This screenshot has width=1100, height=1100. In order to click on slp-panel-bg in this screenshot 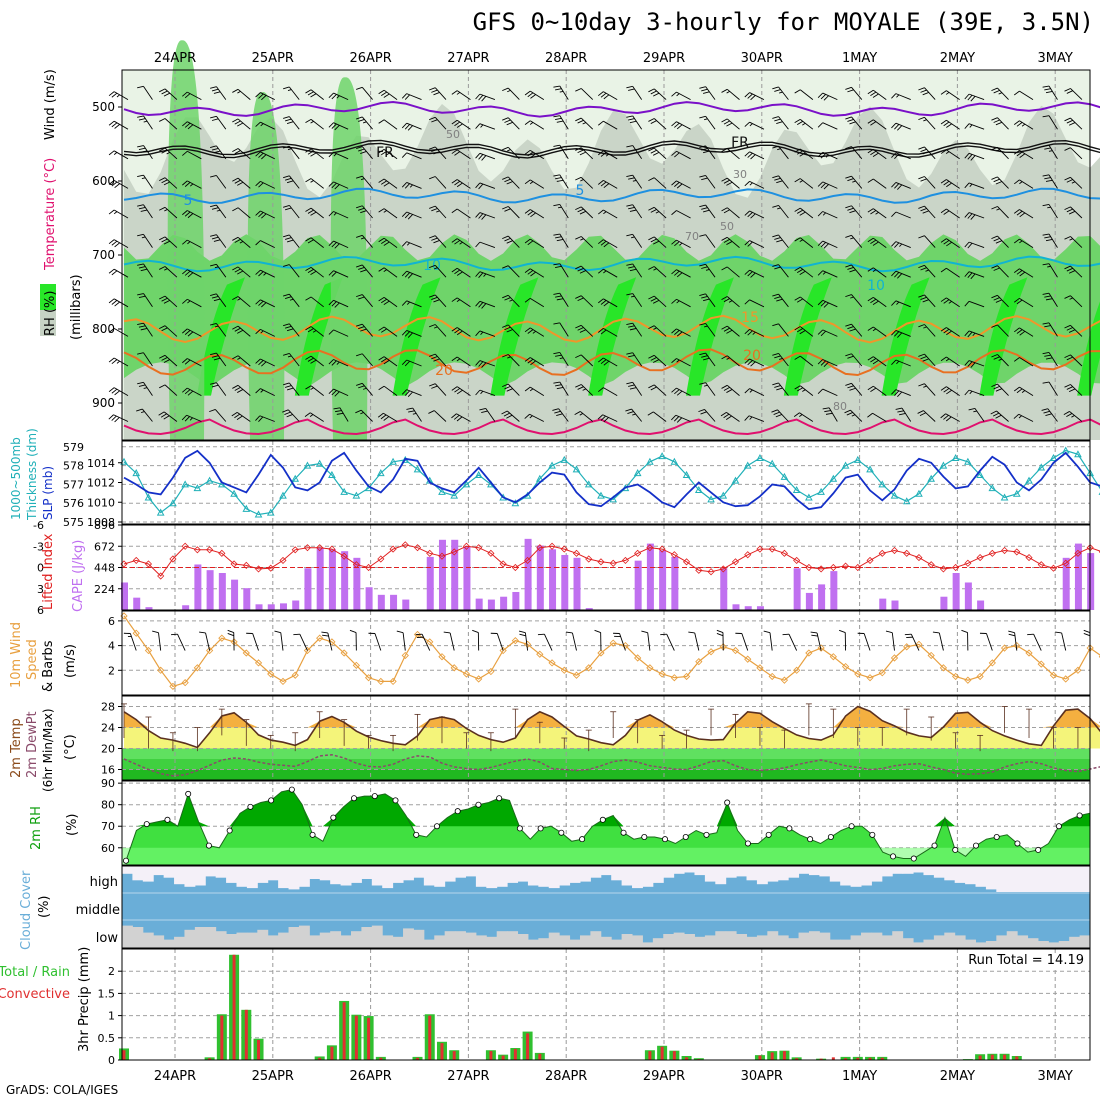, I will do `click(606, 482)`.